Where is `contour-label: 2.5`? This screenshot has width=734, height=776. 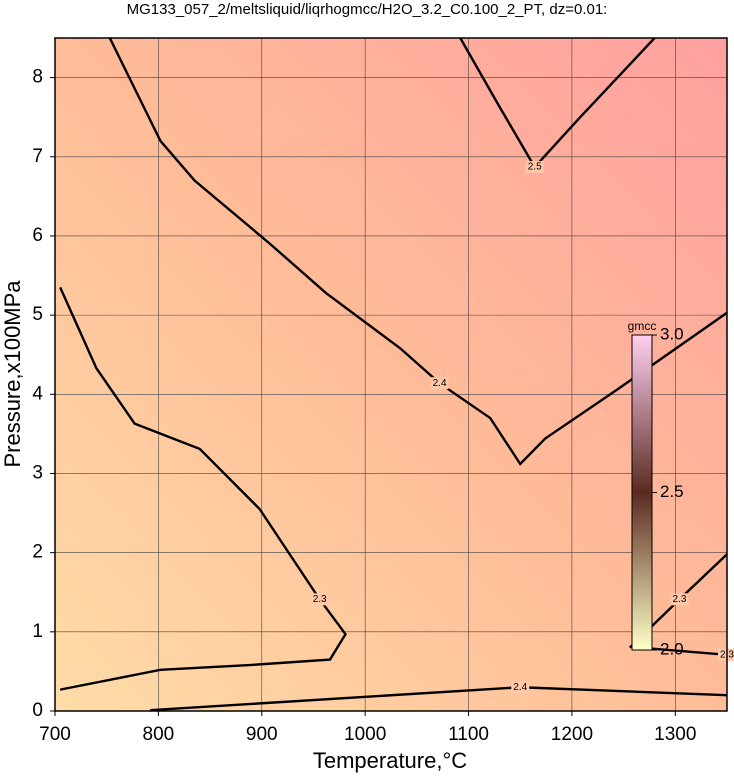
contour-label: 2.5 is located at coordinates (535, 167).